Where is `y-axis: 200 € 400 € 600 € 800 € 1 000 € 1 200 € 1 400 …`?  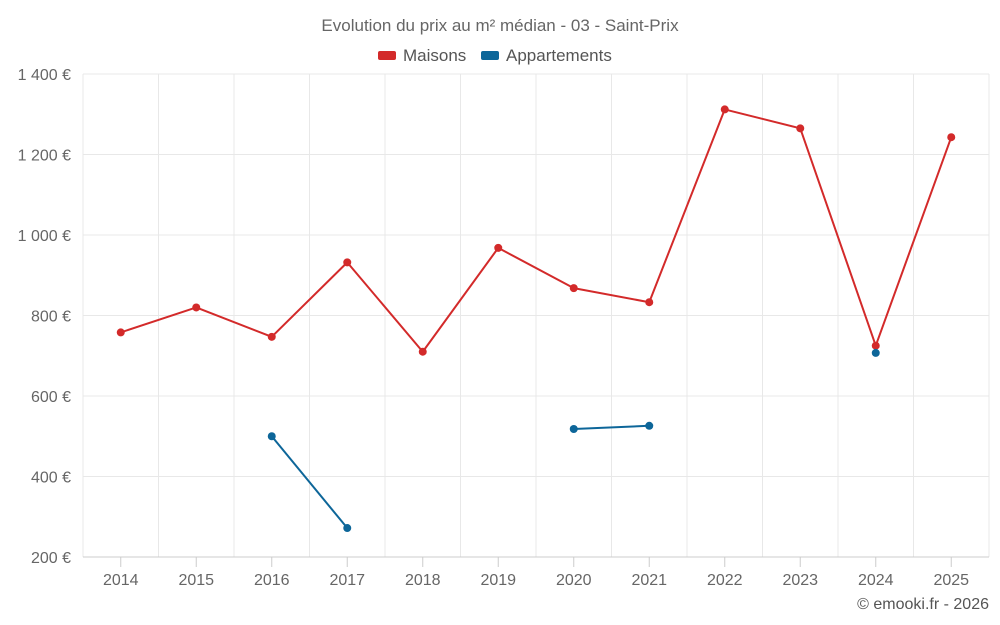
y-axis: 200 € 400 € 600 € 800 € 1 000 € 1 200 € 1 400 … is located at coordinates (44, 317).